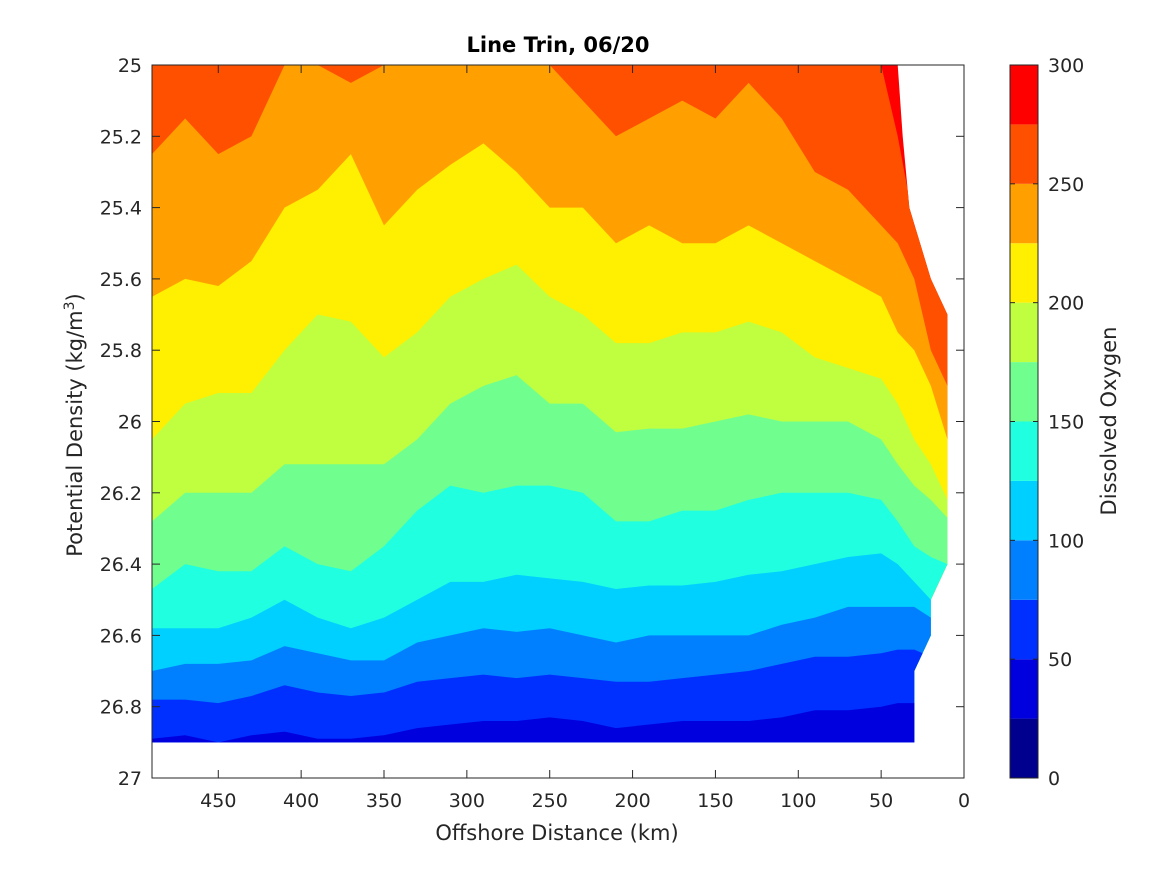 This screenshot has width=1167, height=875. I want to click on y-tick-label: 26.4, so click(121, 565).